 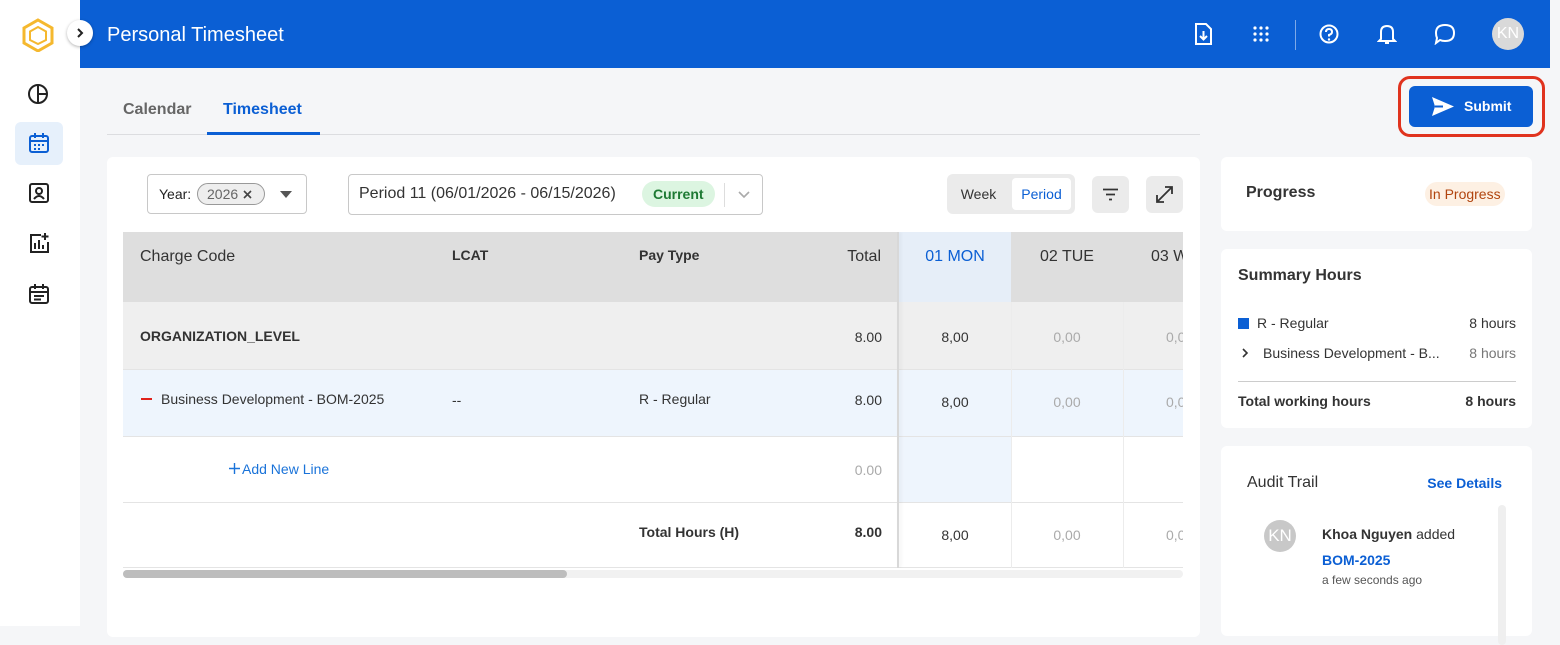 What do you see at coordinates (1300, 275) in the screenshot?
I see `card-title: Summary Hours` at bounding box center [1300, 275].